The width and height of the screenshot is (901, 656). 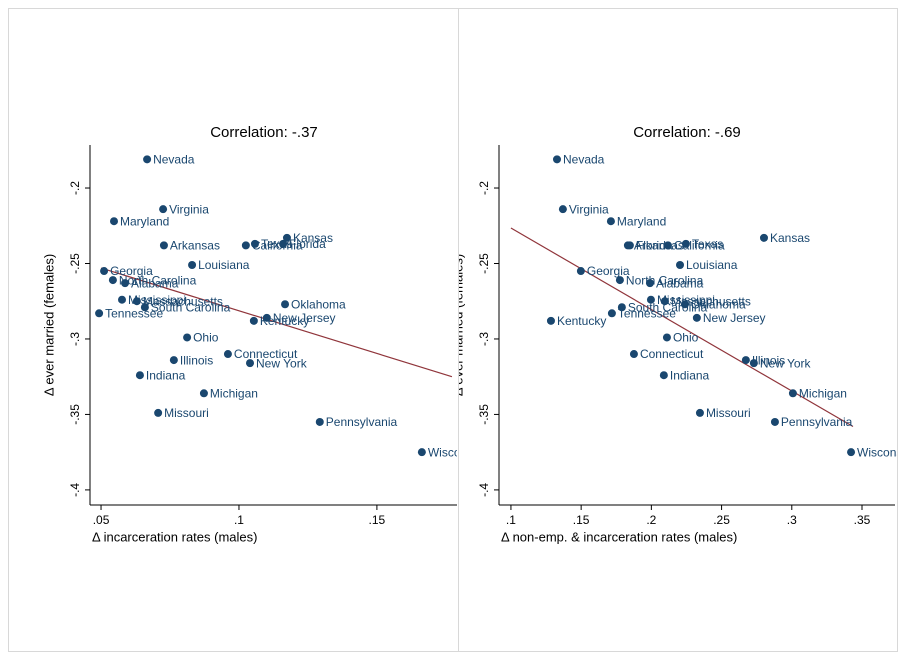 I want to click on point-label: Massachusetts, so click(x=183, y=301).